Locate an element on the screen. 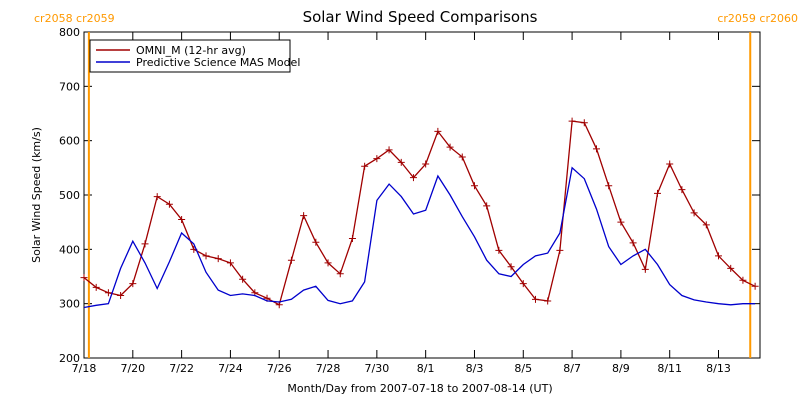 The width and height of the screenshot is (800, 400). y-tick-label: 500 is located at coordinates (69, 195).